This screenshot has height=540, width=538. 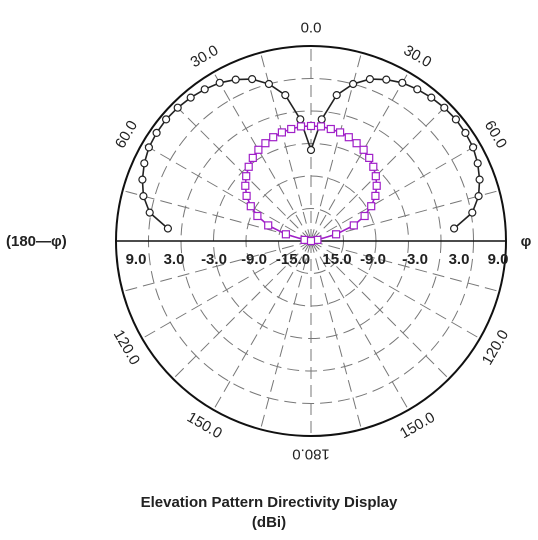 I want to click on chart-title: Elevation Pattern Directivity Display, so click(x=269, y=502).